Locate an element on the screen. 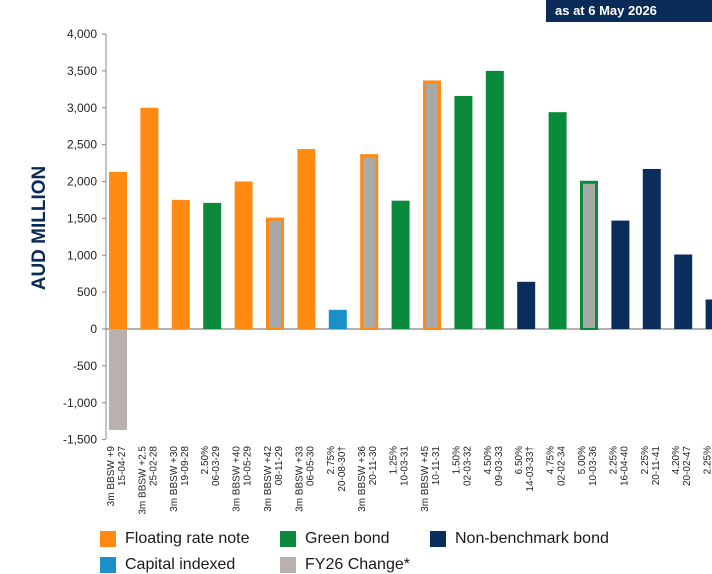 The height and width of the screenshot is (574, 712). x-tick-label: 16-04-40 is located at coordinates (624, 466).